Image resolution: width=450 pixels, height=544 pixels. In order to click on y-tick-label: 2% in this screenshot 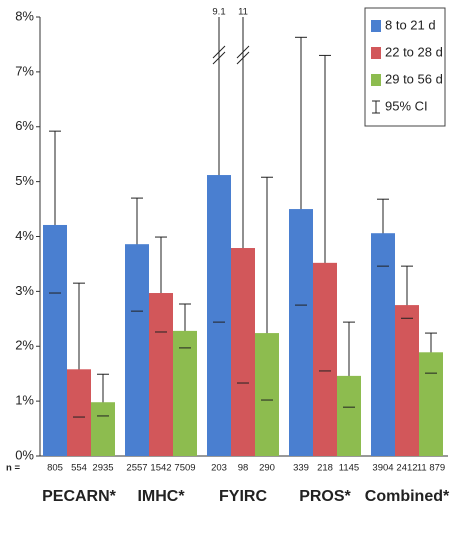, I will do `click(24, 345)`.